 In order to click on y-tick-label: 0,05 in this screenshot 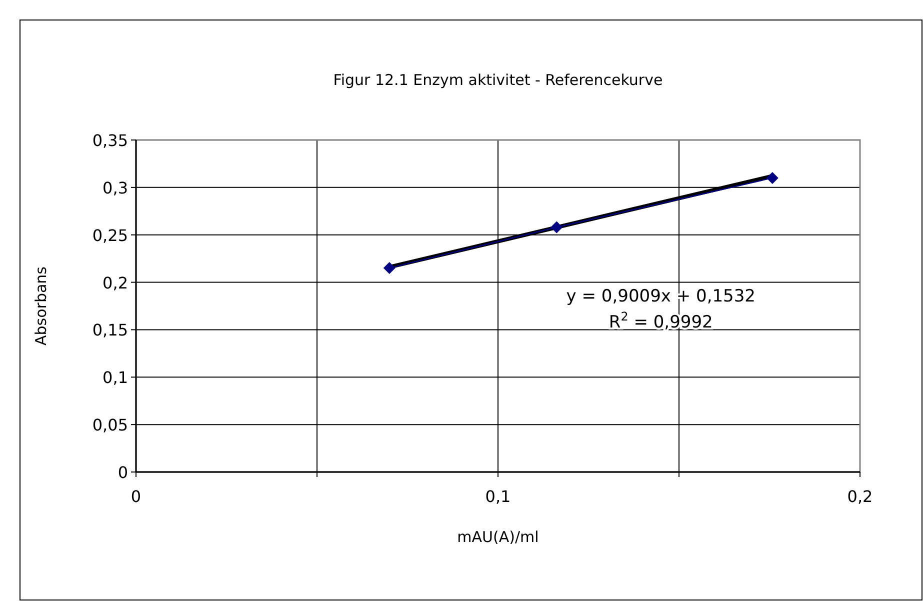, I will do `click(110, 425)`.